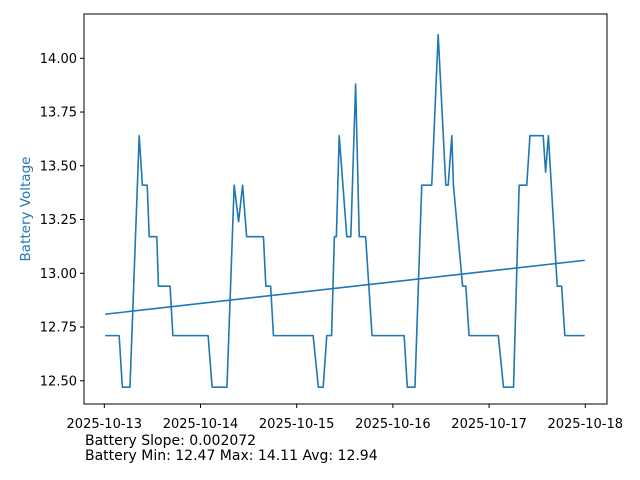  What do you see at coordinates (58, 328) in the screenshot?
I see `y-tick-label: 12.75` at bounding box center [58, 328].